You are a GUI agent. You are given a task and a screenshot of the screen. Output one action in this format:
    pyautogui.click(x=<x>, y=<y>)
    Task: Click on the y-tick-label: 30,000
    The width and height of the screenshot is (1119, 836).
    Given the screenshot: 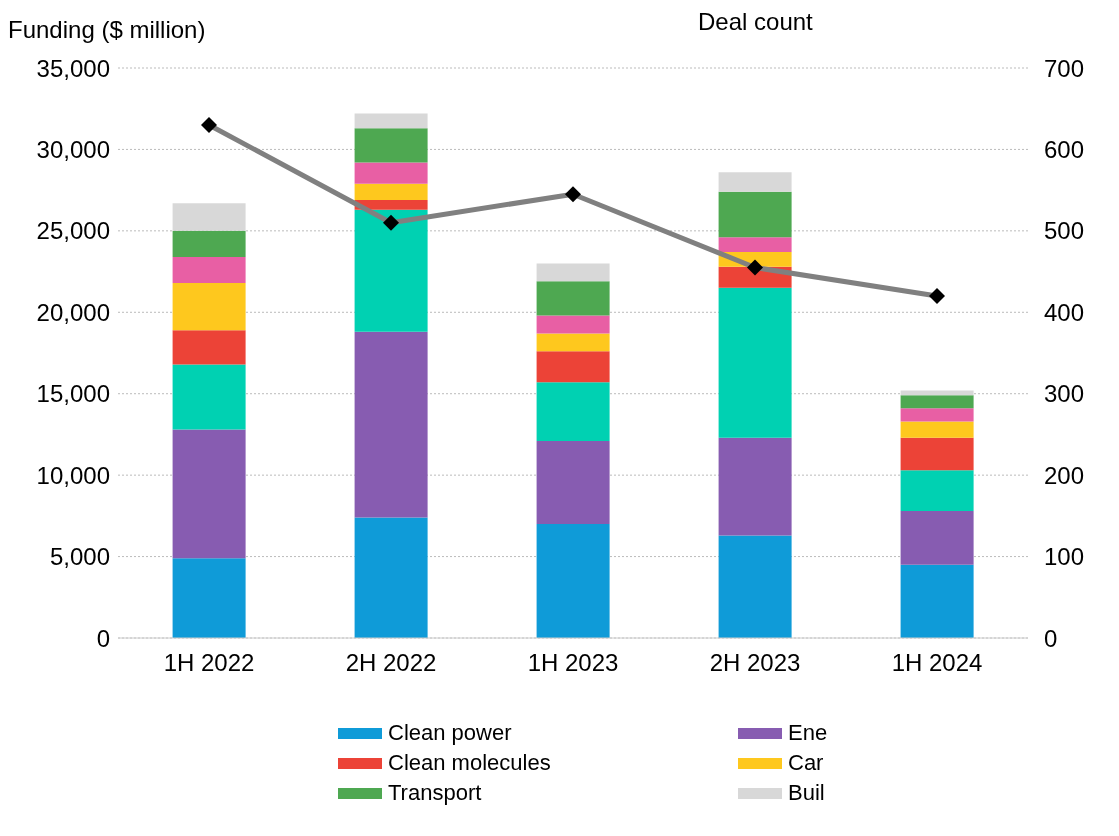 What is the action you would take?
    pyautogui.click(x=73, y=149)
    